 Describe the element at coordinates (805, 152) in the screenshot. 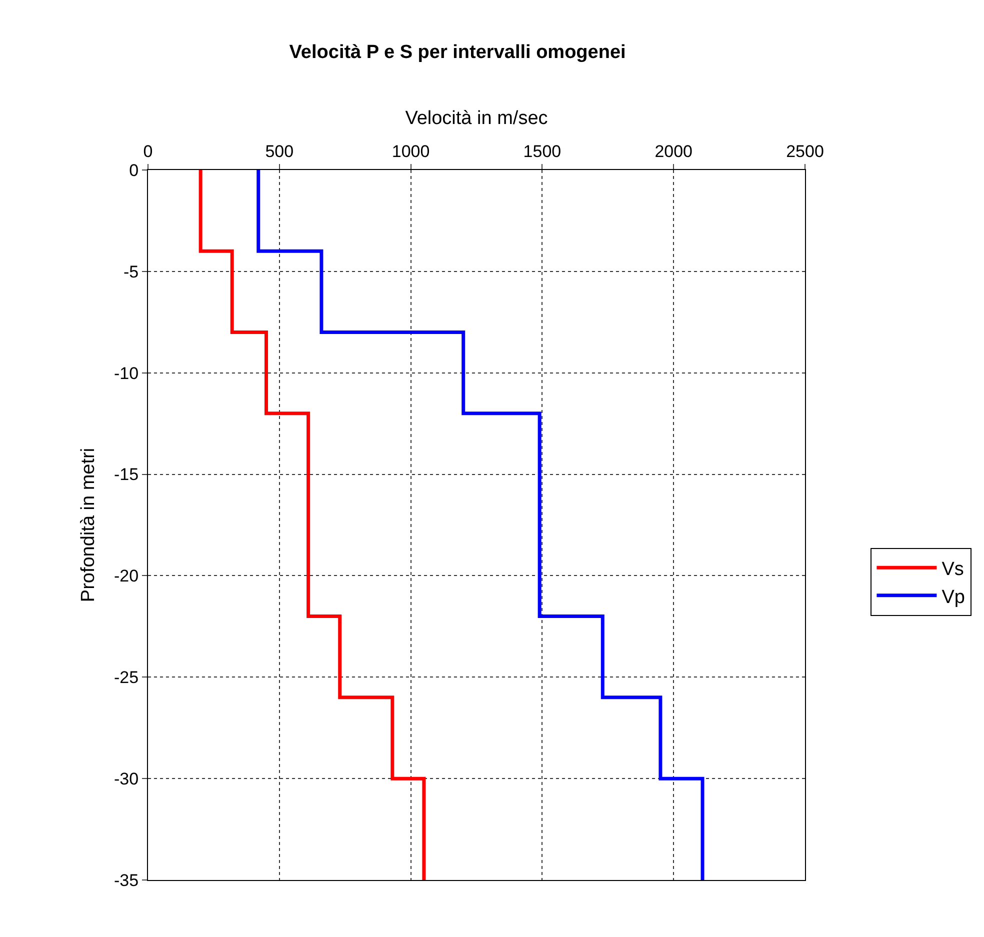

I see `x-tick-label: 2500` at that location.